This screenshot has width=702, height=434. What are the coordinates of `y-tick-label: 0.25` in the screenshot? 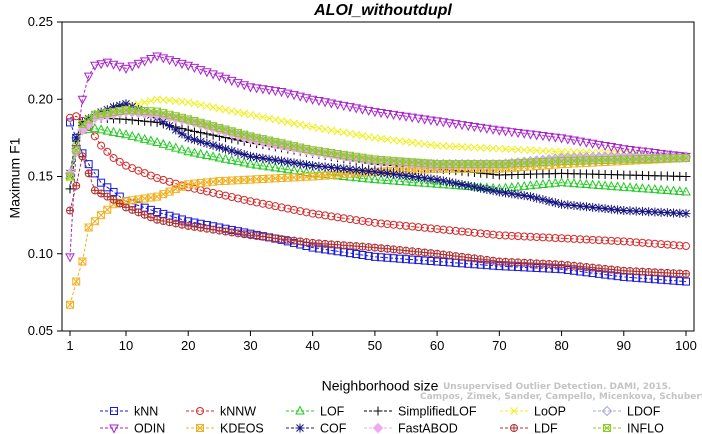 It's located at (40, 21).